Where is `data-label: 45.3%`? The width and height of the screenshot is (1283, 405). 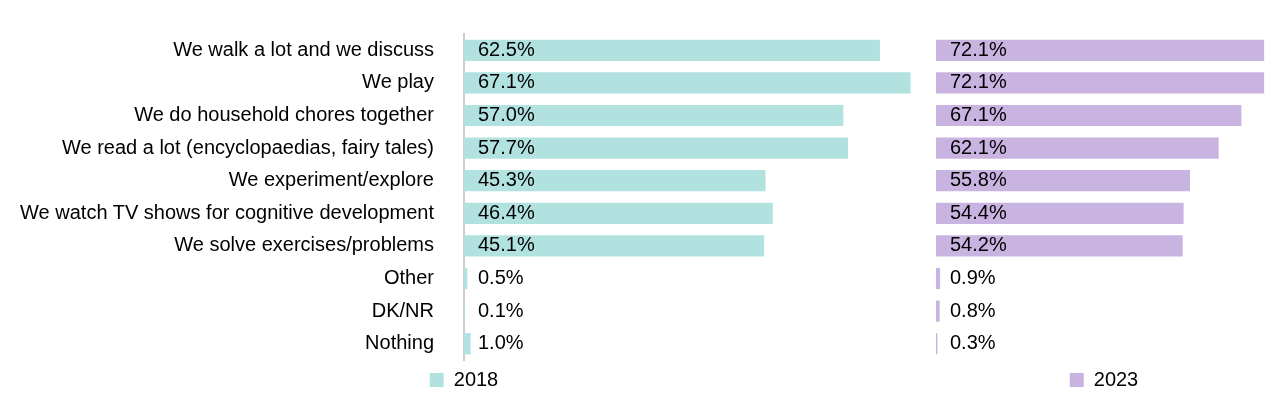 data-label: 45.3% is located at coordinates (506, 179).